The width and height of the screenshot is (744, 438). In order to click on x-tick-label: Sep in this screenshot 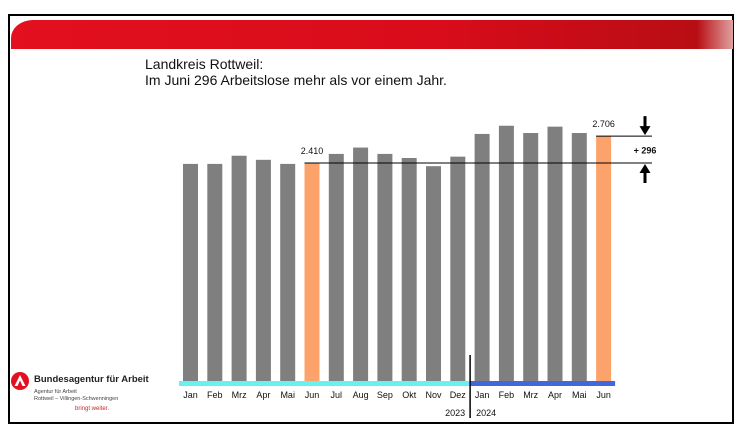, I will do `click(385, 395)`.